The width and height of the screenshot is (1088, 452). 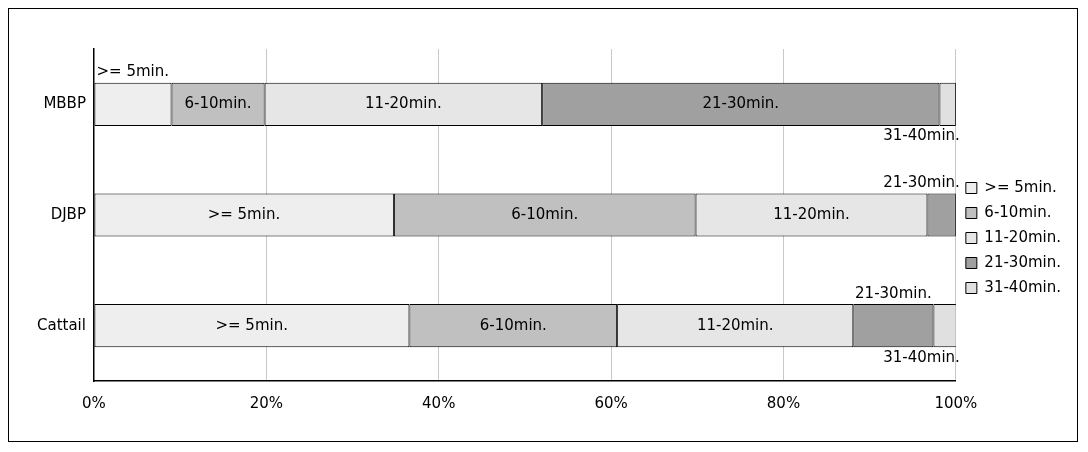 I want to click on legend-label: 21-30min., so click(x=1022, y=261).